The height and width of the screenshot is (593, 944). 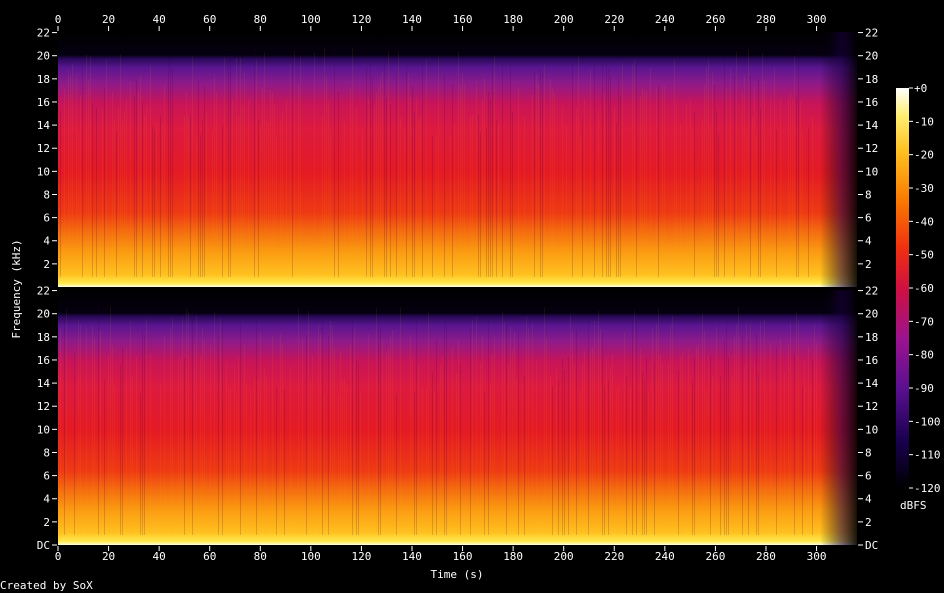 I want to click on colorbar-tick-label: -90, so click(x=924, y=388).